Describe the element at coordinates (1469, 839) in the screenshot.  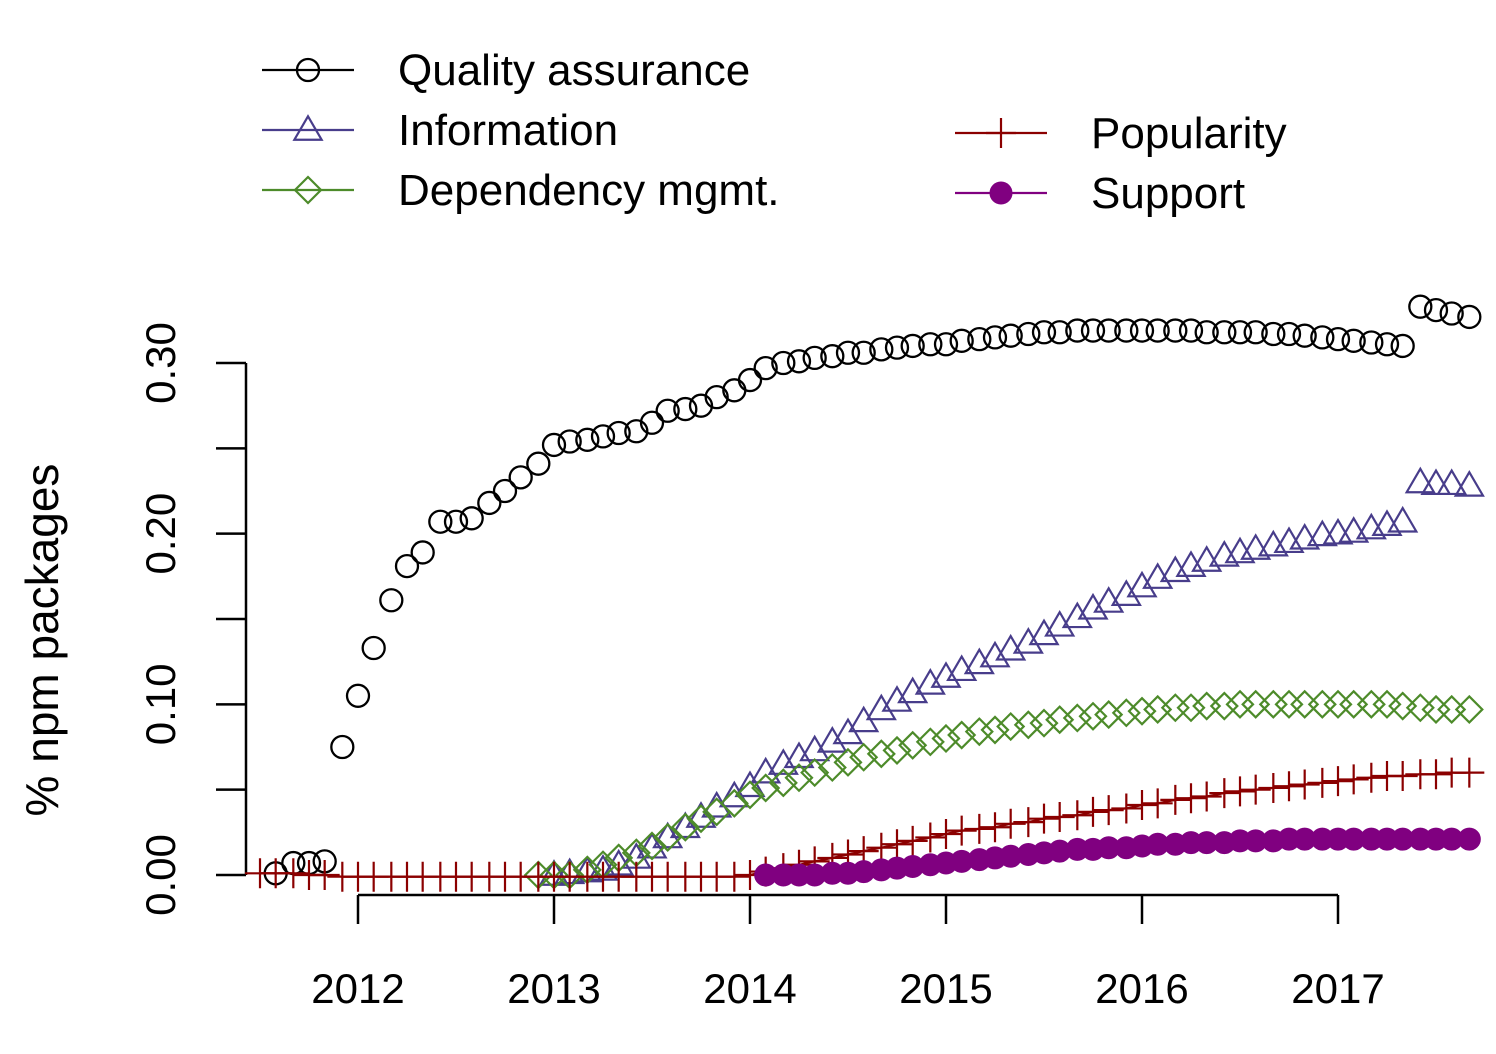
I see `data-point-support` at that location.